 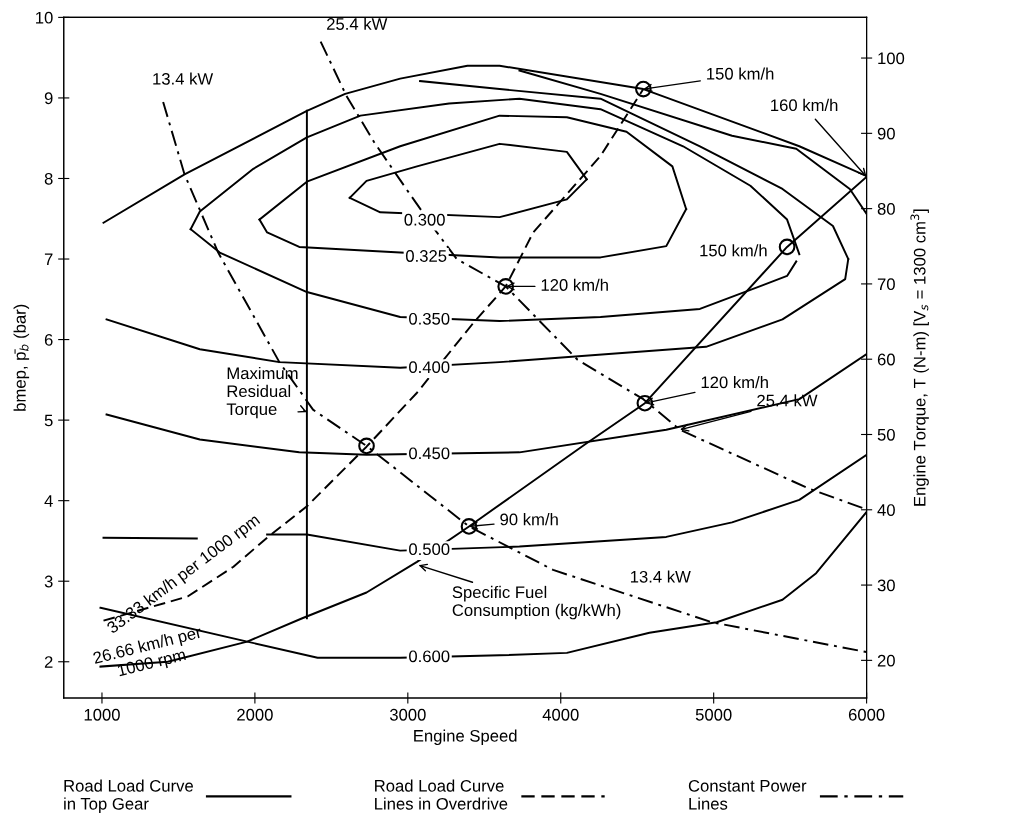 What do you see at coordinates (407, 714) in the screenshot?
I see `x-tick-label: 3000` at bounding box center [407, 714].